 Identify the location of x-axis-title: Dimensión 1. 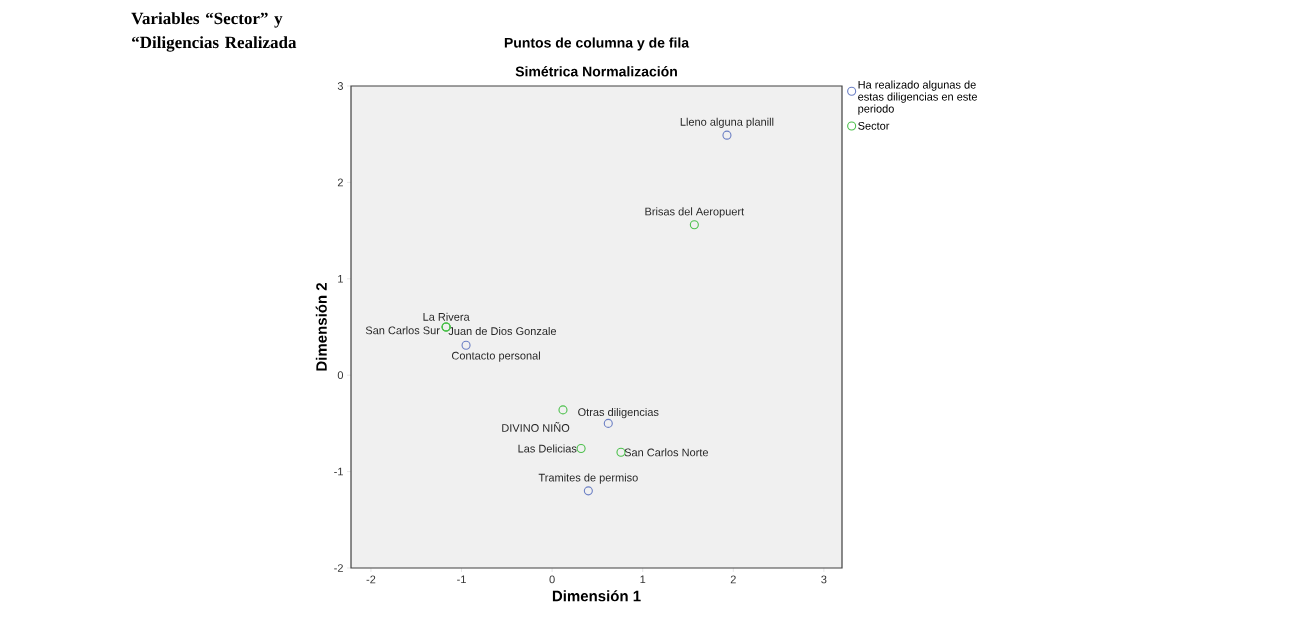
(596, 596).